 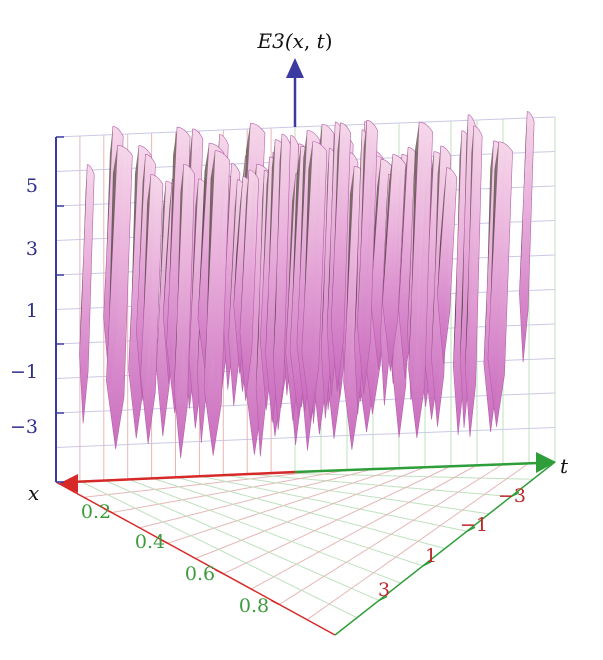 I want to click on z-tick-label: 5, so click(x=32, y=186).